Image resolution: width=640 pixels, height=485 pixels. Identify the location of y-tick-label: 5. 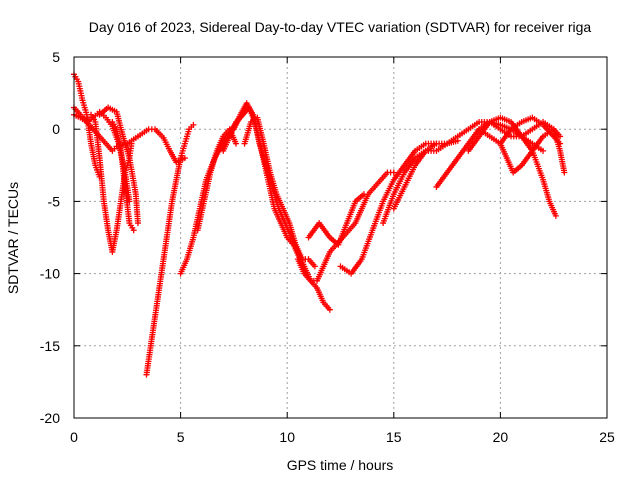
(56, 57).